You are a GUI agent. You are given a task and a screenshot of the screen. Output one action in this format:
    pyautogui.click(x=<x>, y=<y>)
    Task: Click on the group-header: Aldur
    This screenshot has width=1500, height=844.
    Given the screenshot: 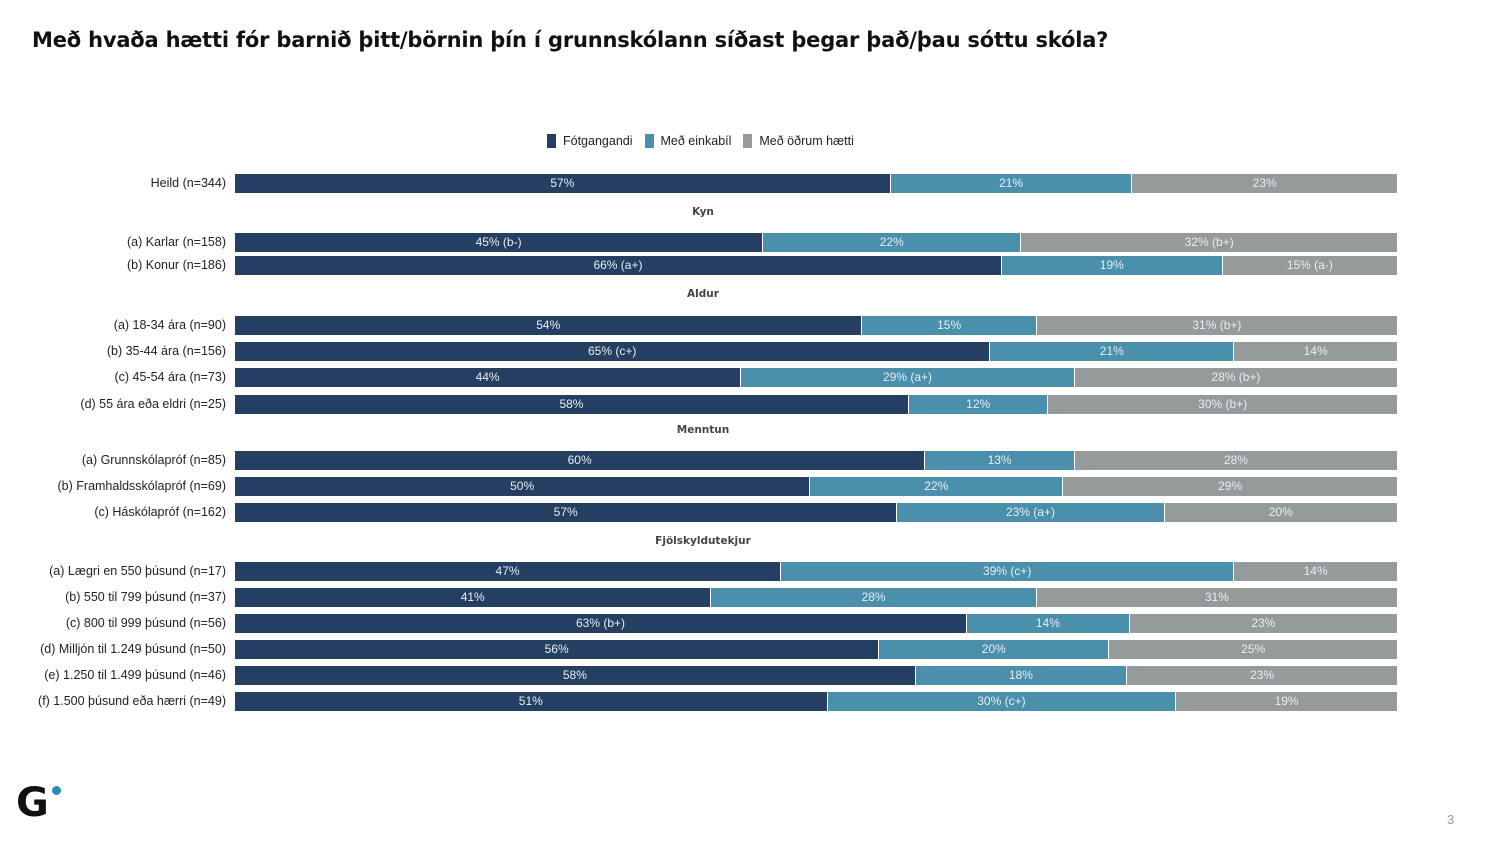 What is the action you would take?
    pyautogui.click(x=703, y=294)
    